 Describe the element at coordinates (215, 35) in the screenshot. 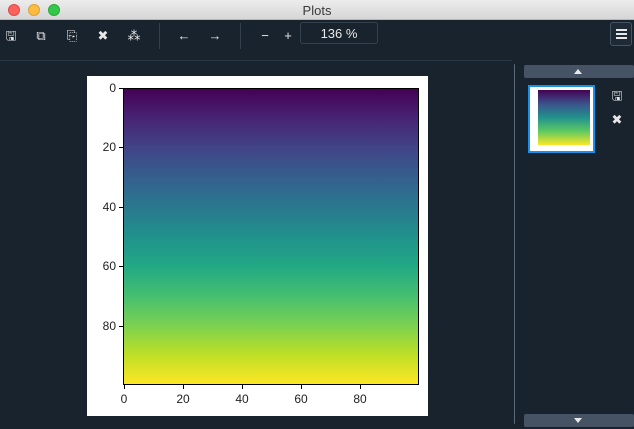

I see `next-plot-icon: →` at that location.